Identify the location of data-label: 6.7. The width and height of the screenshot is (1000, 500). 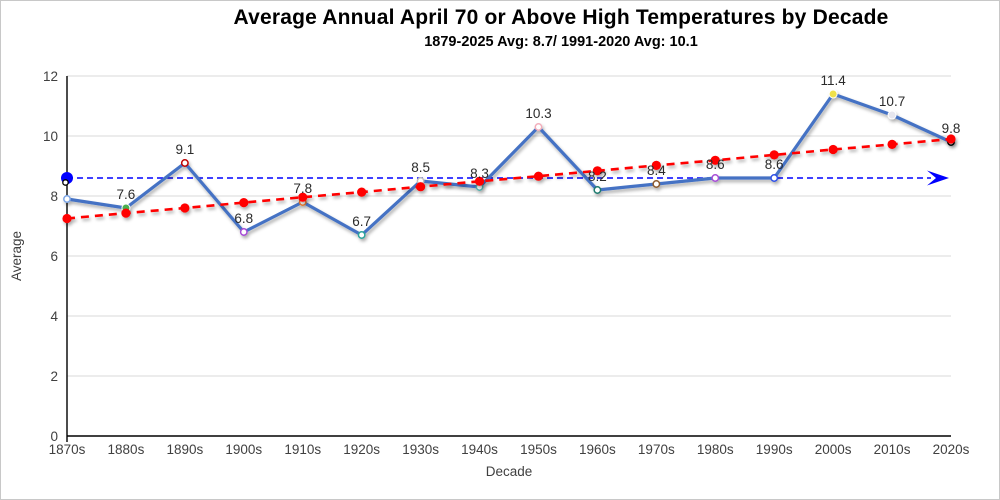
(361, 221).